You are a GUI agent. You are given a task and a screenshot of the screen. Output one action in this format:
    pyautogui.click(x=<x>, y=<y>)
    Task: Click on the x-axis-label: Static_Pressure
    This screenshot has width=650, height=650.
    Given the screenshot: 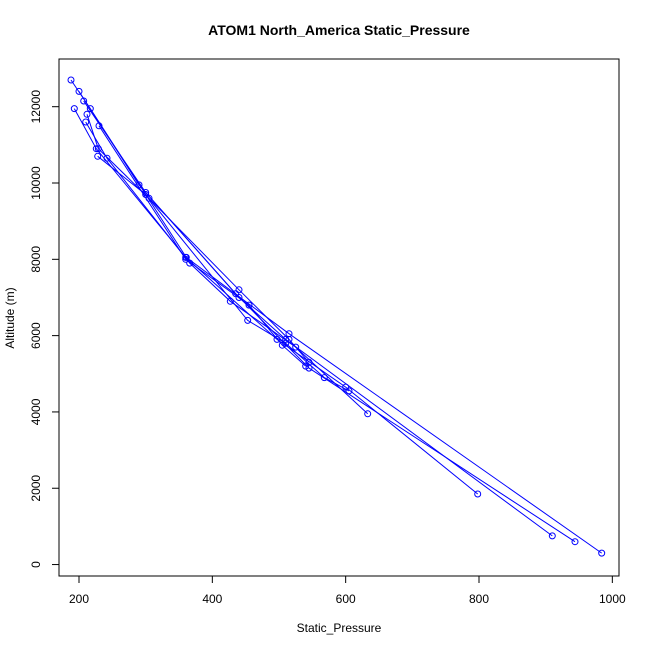 What is the action you would take?
    pyautogui.click(x=339, y=628)
    